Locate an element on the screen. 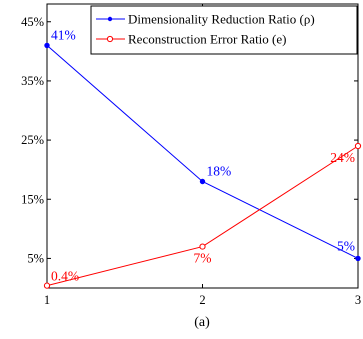 This screenshot has height=339, width=363. data-label: 18% is located at coordinates (219, 171).